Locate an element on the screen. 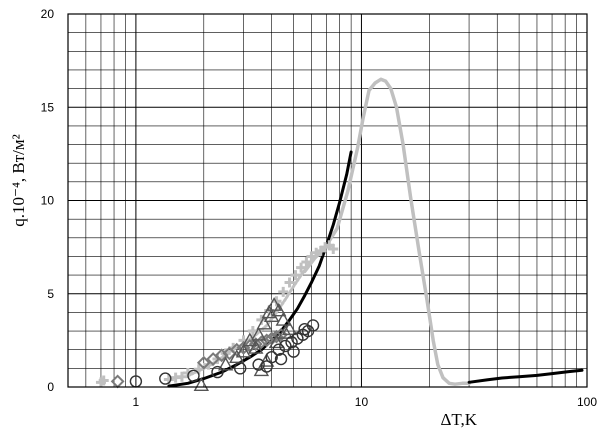 The width and height of the screenshot is (601, 428). series-markers is located at coordinates (217, 316).